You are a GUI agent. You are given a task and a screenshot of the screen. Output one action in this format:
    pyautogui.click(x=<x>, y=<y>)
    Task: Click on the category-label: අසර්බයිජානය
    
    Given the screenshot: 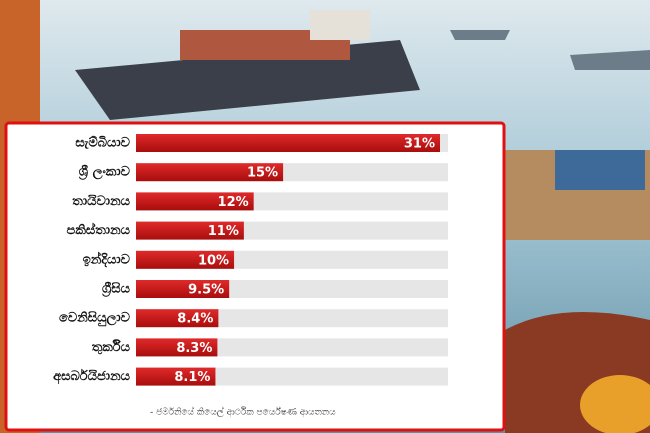 What is the action you would take?
    pyautogui.click(x=91, y=376)
    